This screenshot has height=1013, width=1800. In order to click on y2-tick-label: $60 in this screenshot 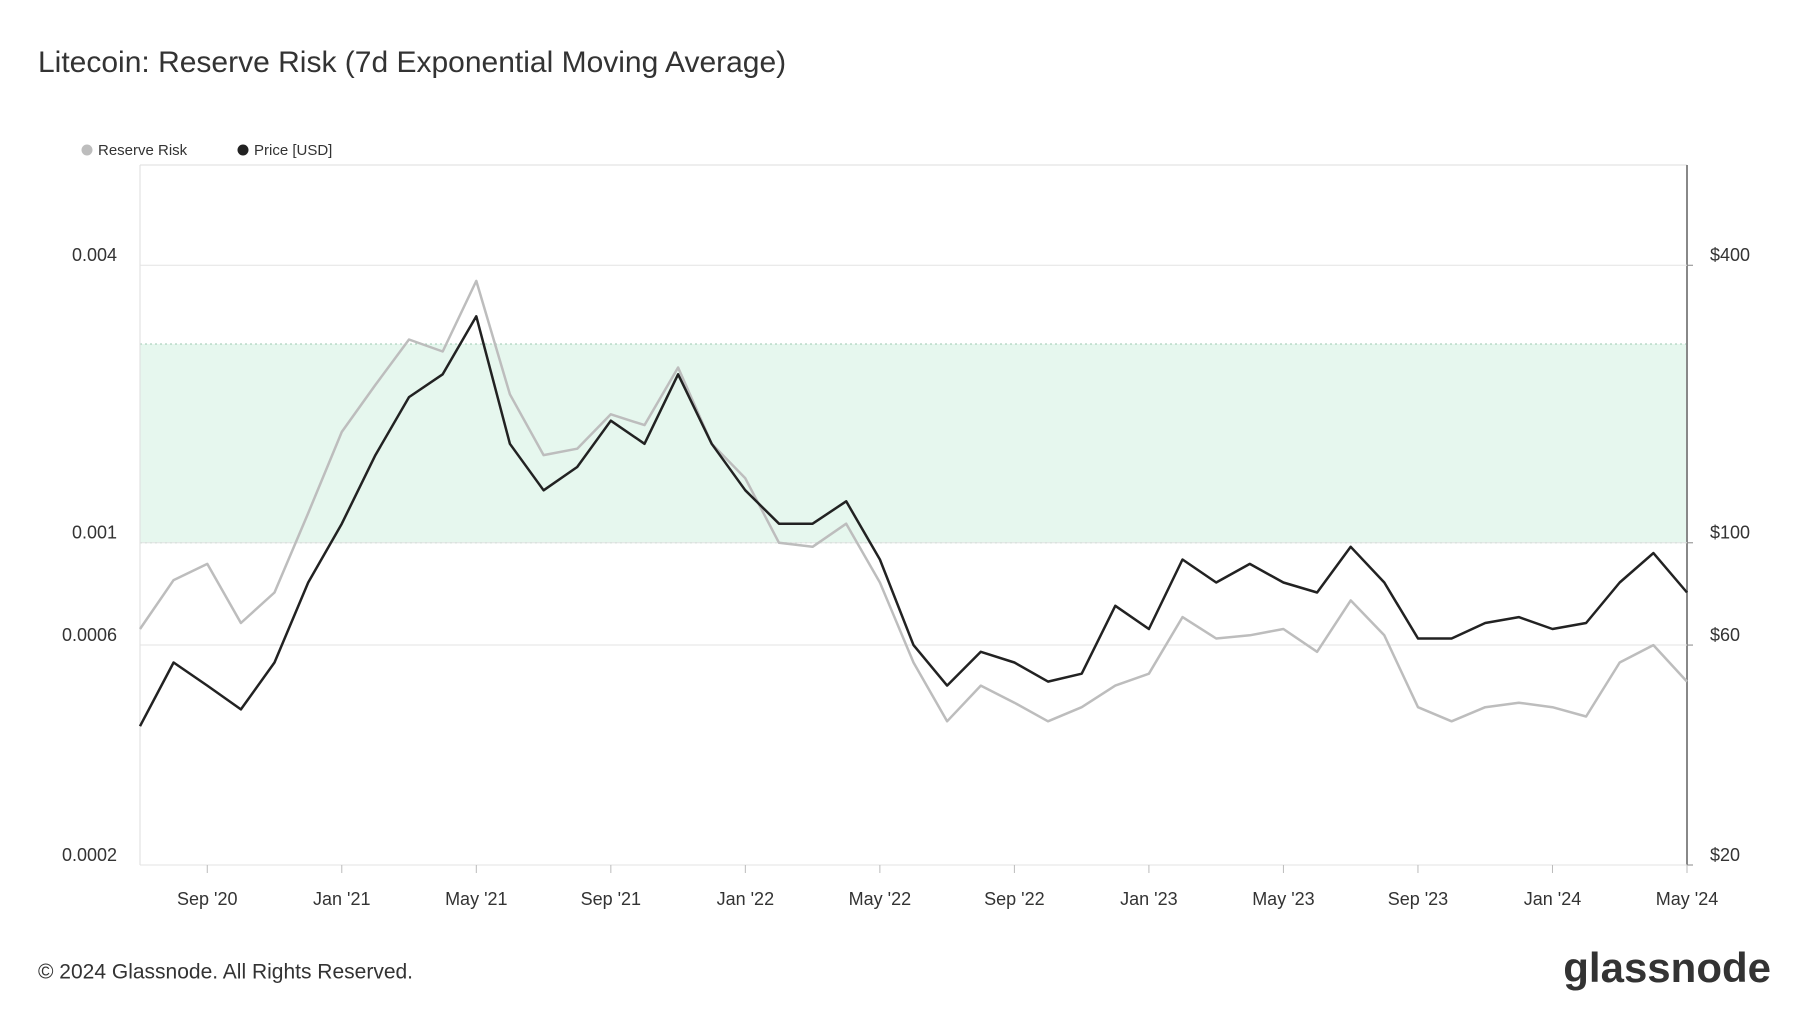, I will do `click(1725, 635)`.